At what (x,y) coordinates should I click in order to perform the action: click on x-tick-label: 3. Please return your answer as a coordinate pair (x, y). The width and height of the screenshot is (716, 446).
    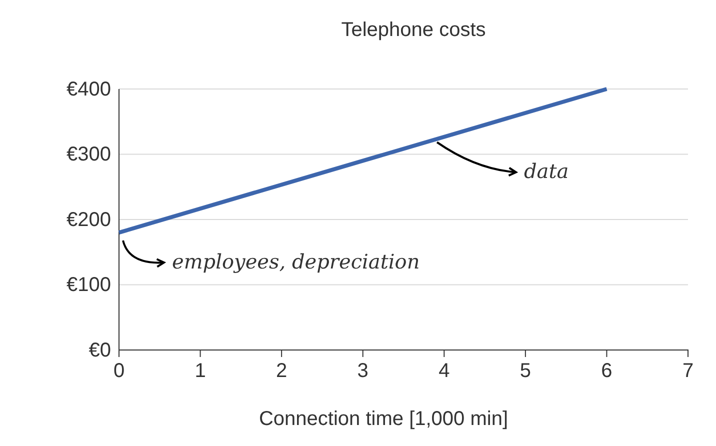
    Looking at the image, I should click on (362, 371).